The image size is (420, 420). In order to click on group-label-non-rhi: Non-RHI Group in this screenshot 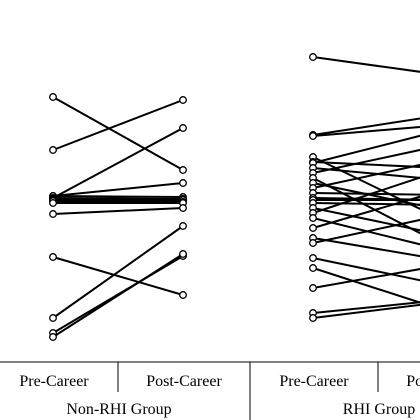, I will do `click(118, 409)`.